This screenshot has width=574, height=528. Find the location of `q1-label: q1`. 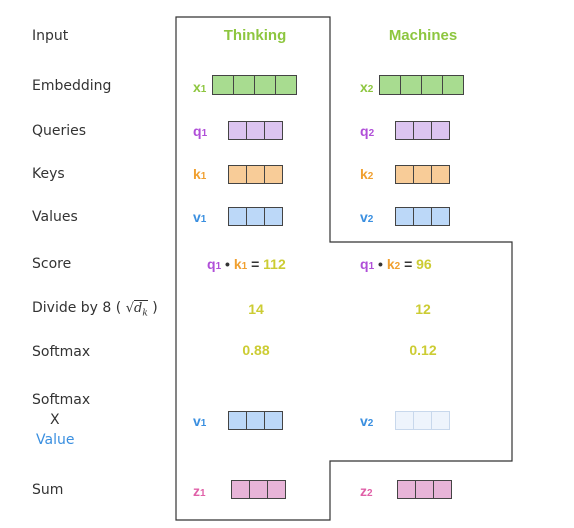

q1-label: q1 is located at coordinates (200, 131).